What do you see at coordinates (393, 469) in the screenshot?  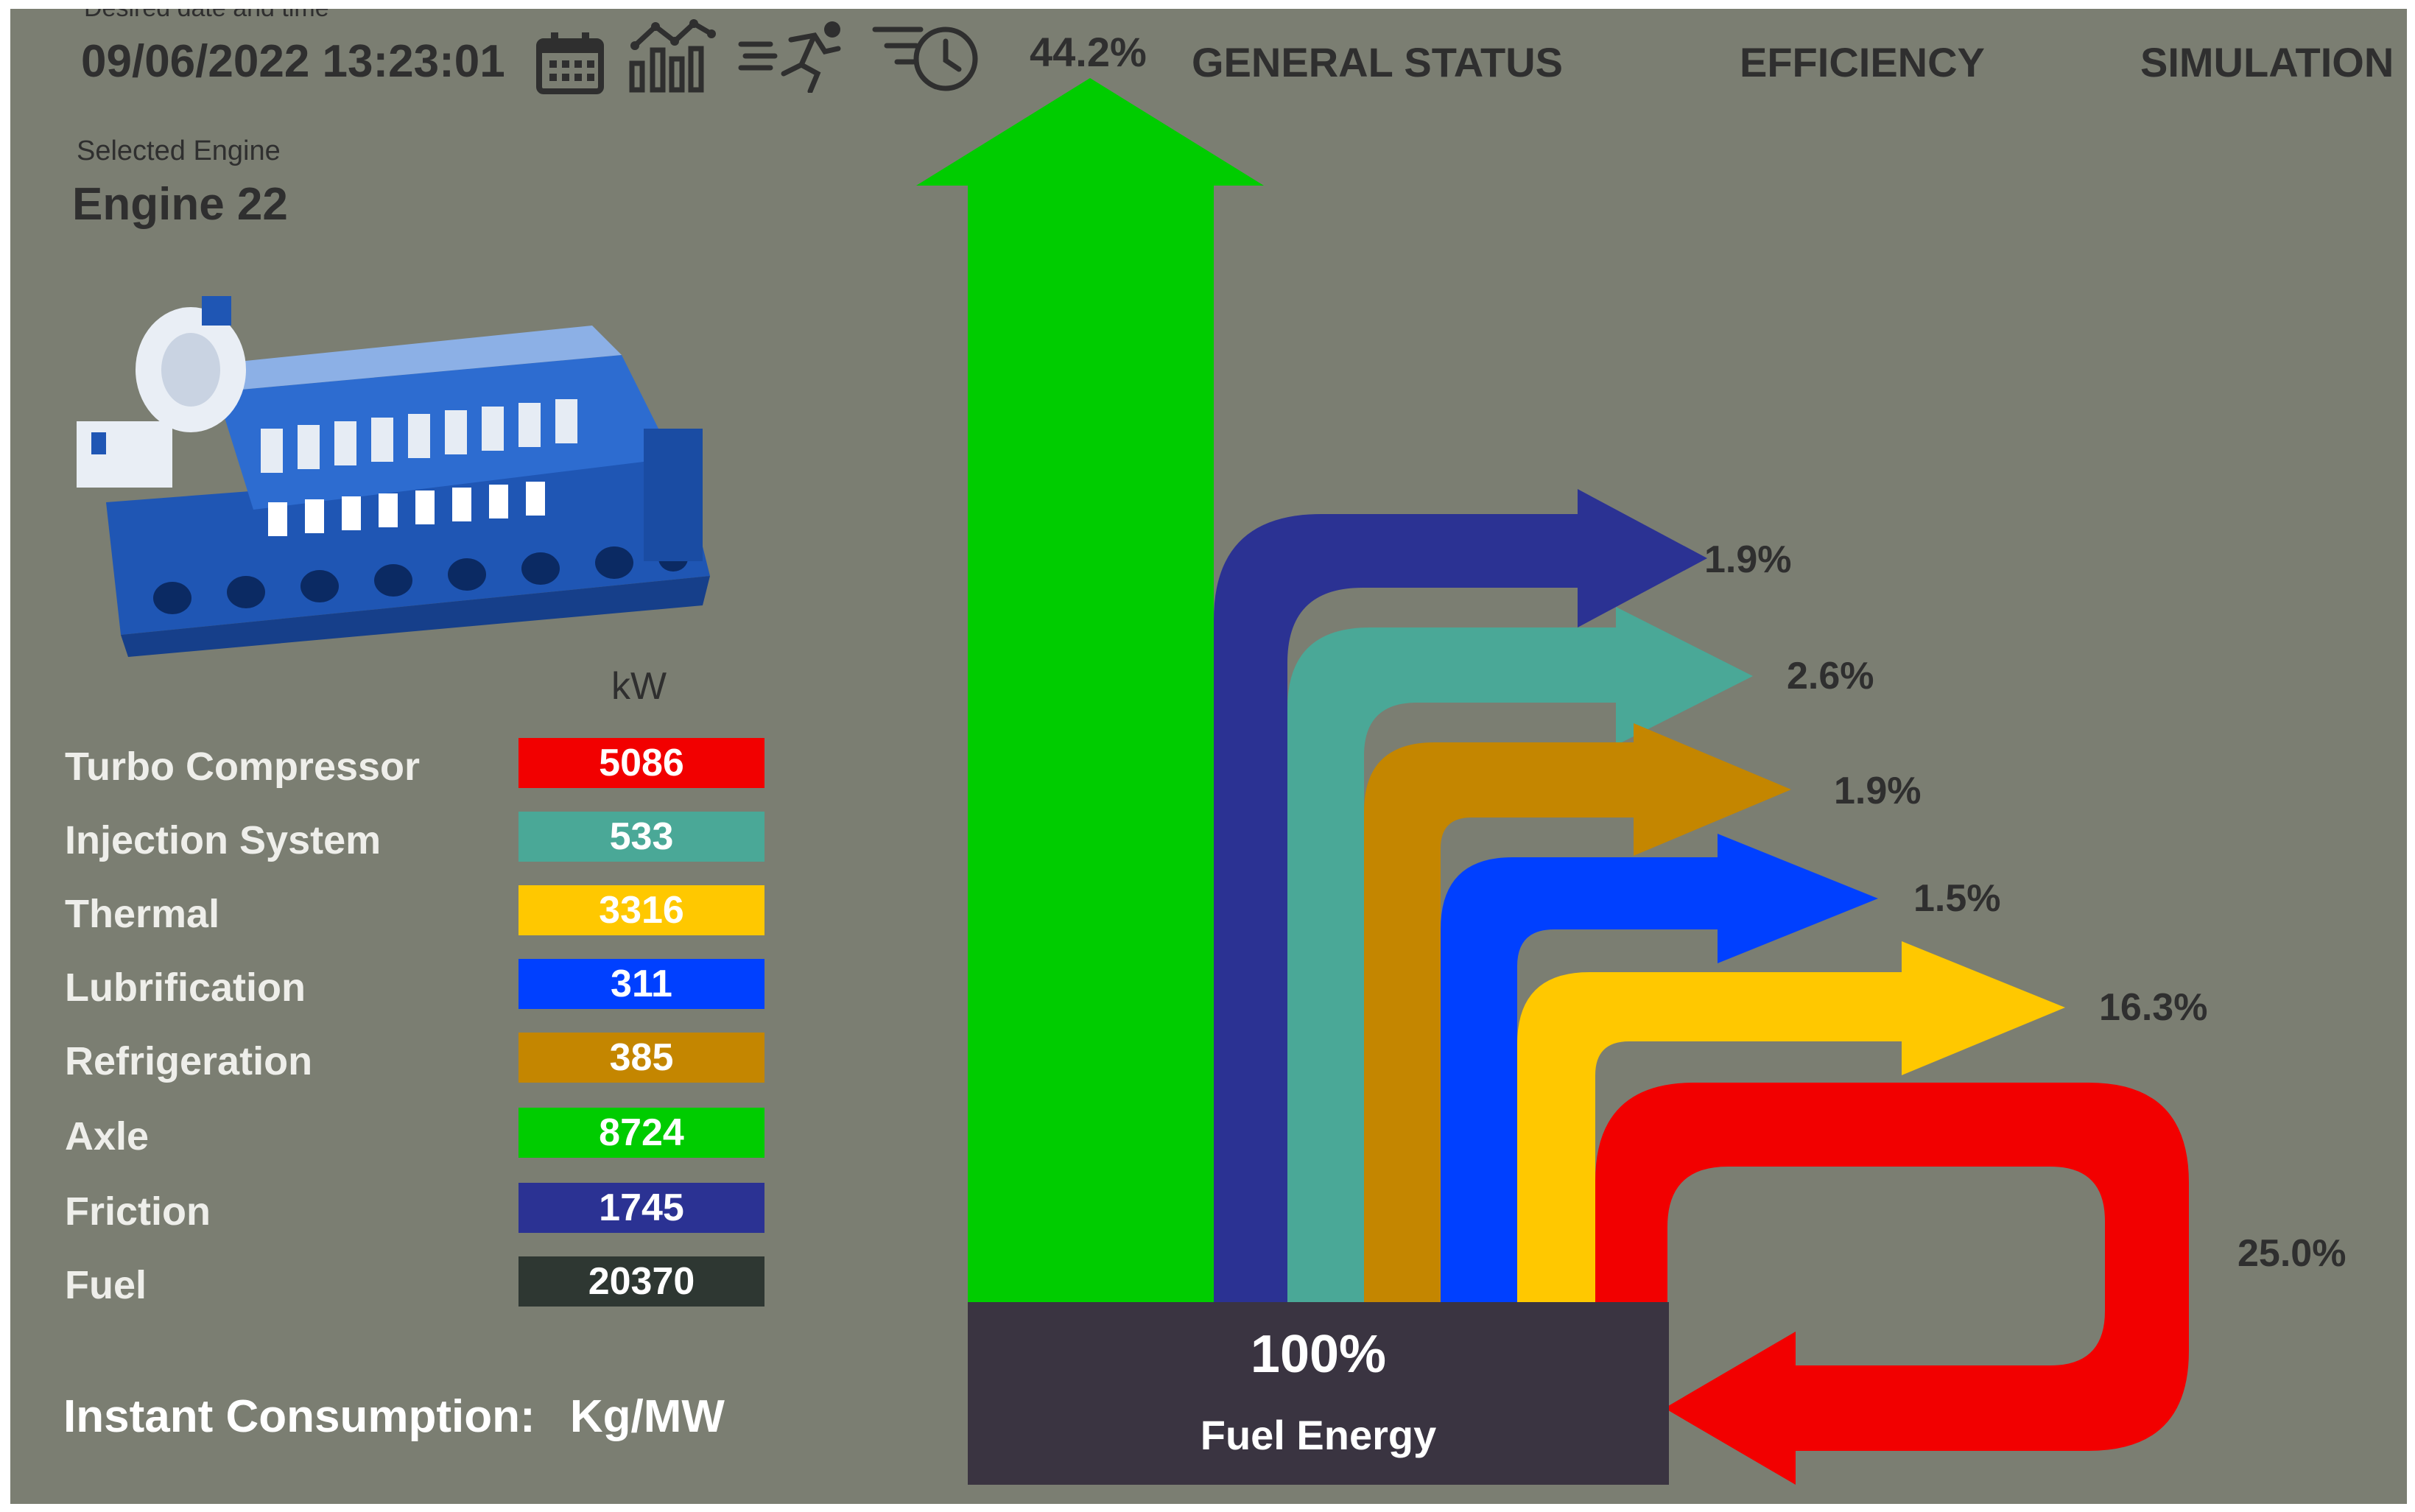 I see `engine-image` at bounding box center [393, 469].